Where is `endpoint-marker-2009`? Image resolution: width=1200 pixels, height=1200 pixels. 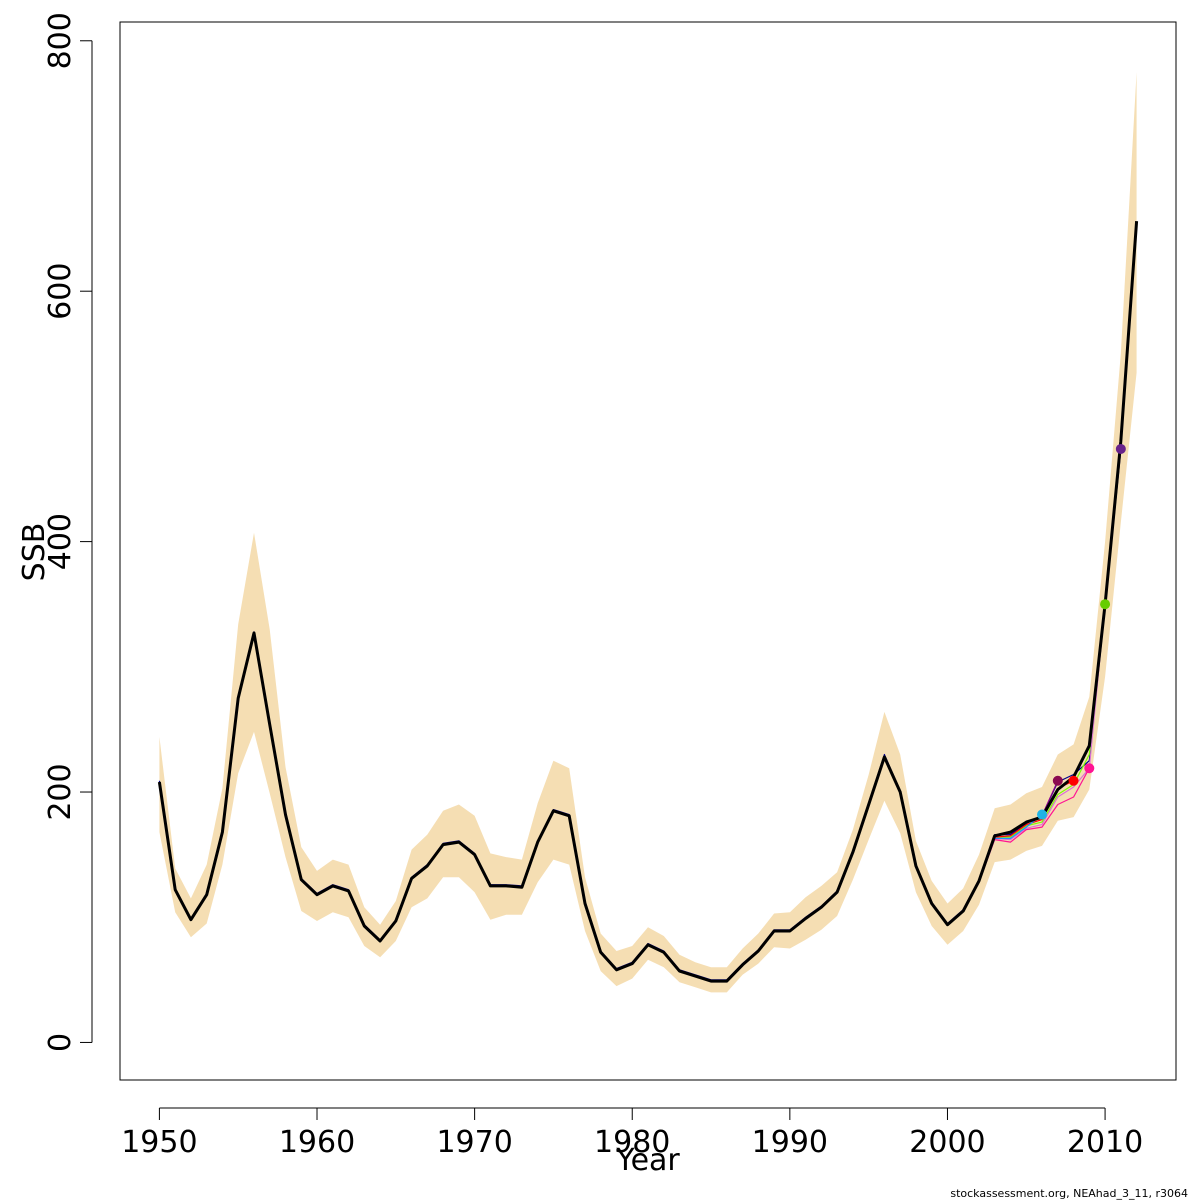 endpoint-marker-2009 is located at coordinates (1089, 768).